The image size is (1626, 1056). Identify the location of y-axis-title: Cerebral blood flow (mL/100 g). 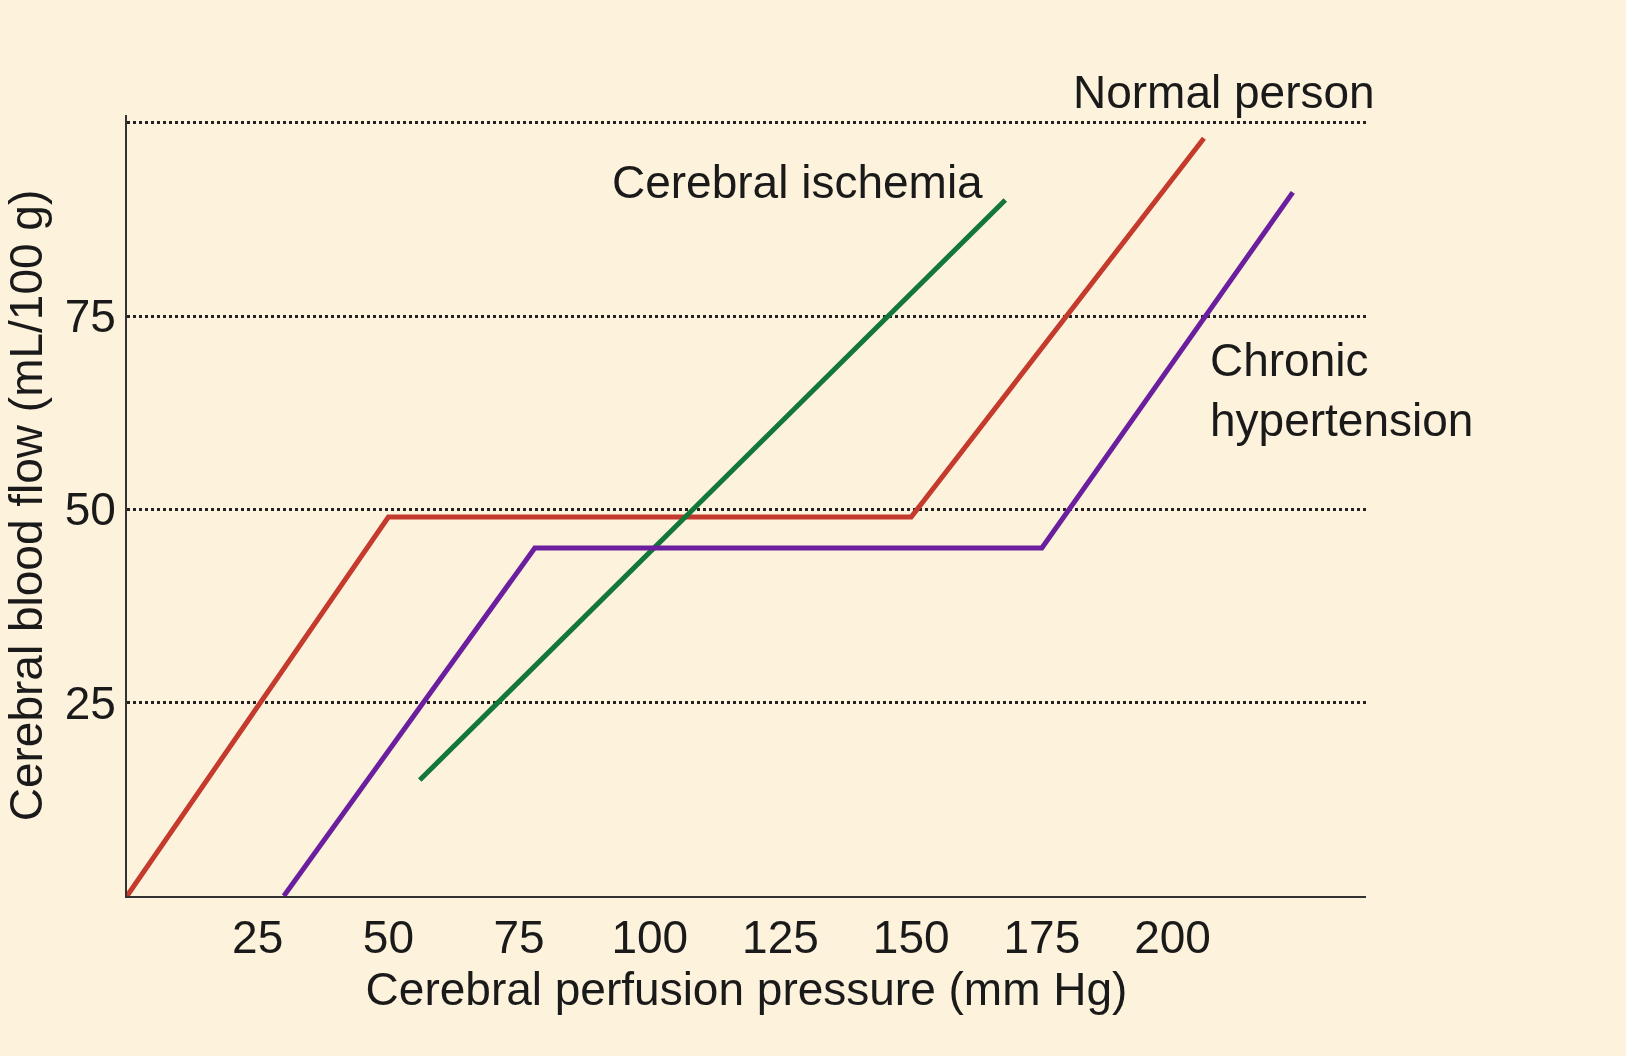
(26, 505).